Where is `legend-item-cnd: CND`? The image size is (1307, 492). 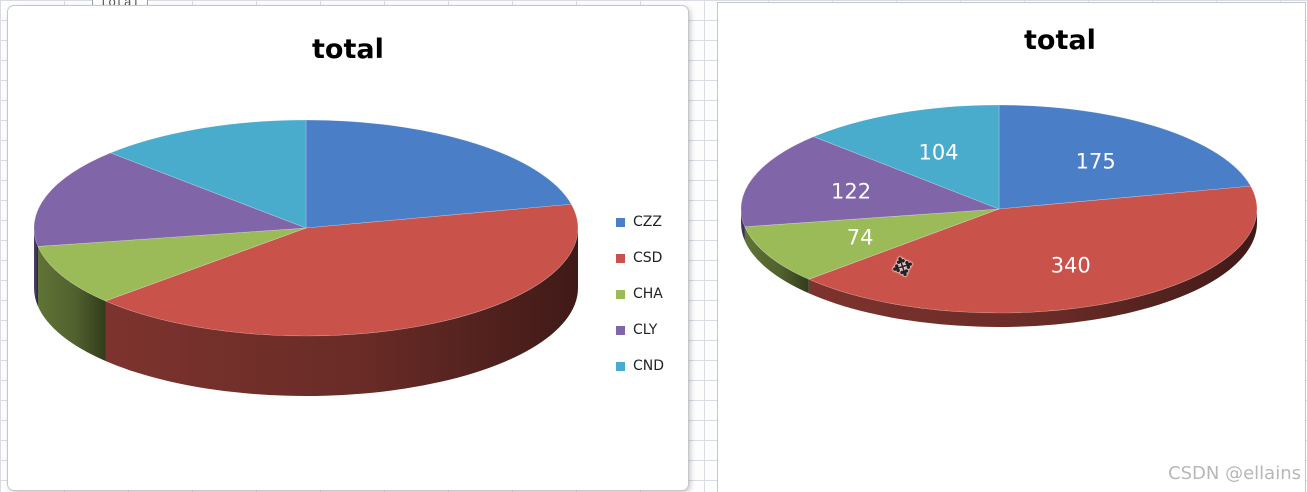 legend-item-cnd: CND is located at coordinates (640, 366).